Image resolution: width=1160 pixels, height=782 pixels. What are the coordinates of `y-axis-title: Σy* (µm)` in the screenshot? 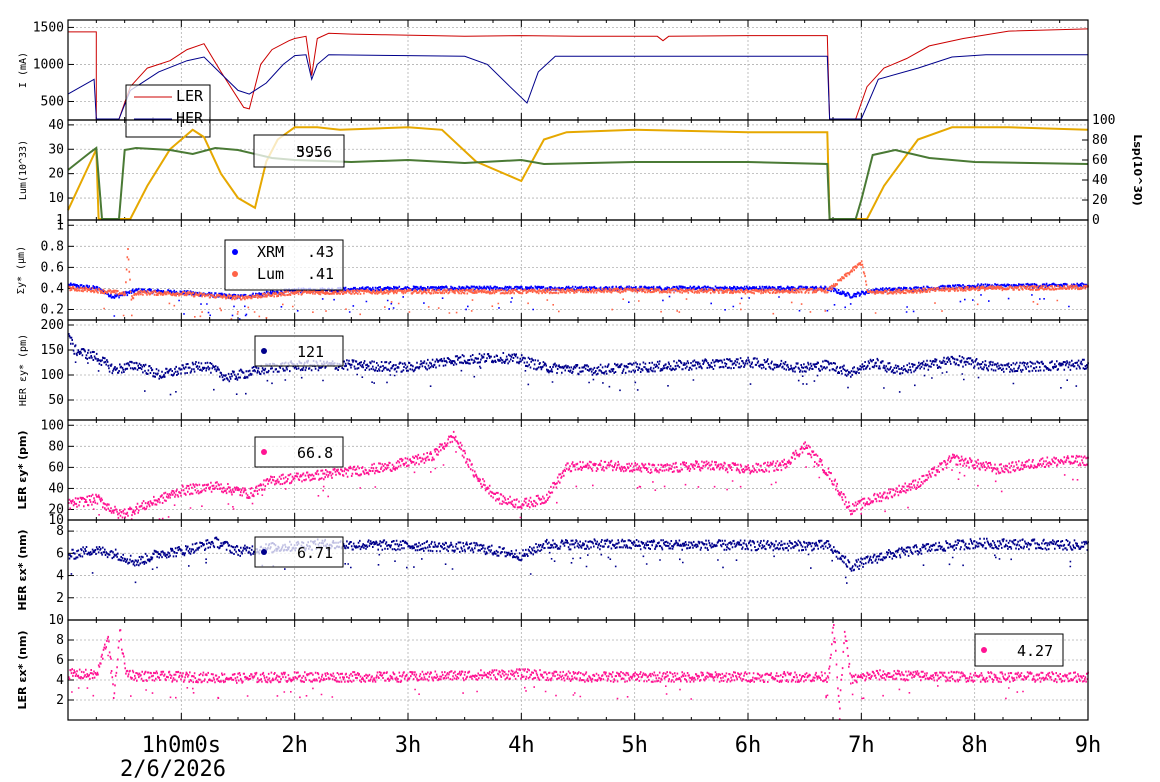 It's located at (21, 270).